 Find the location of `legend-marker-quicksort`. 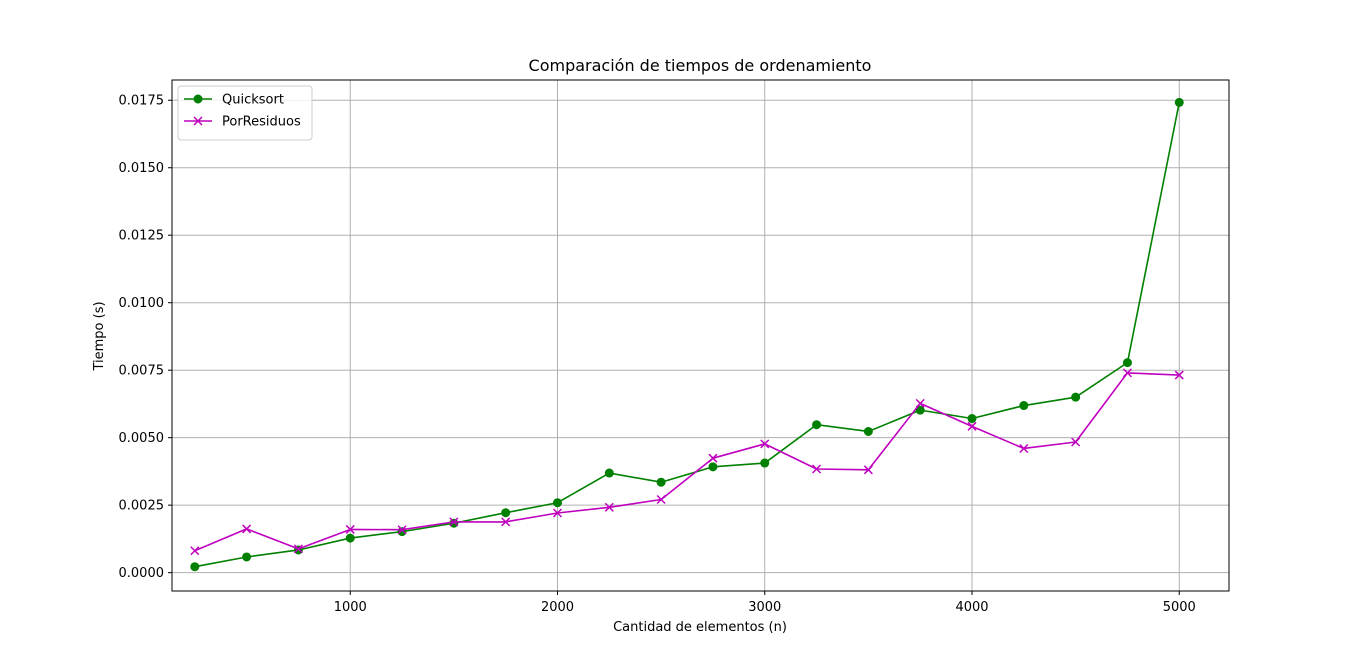

legend-marker-quicksort is located at coordinates (198, 99).